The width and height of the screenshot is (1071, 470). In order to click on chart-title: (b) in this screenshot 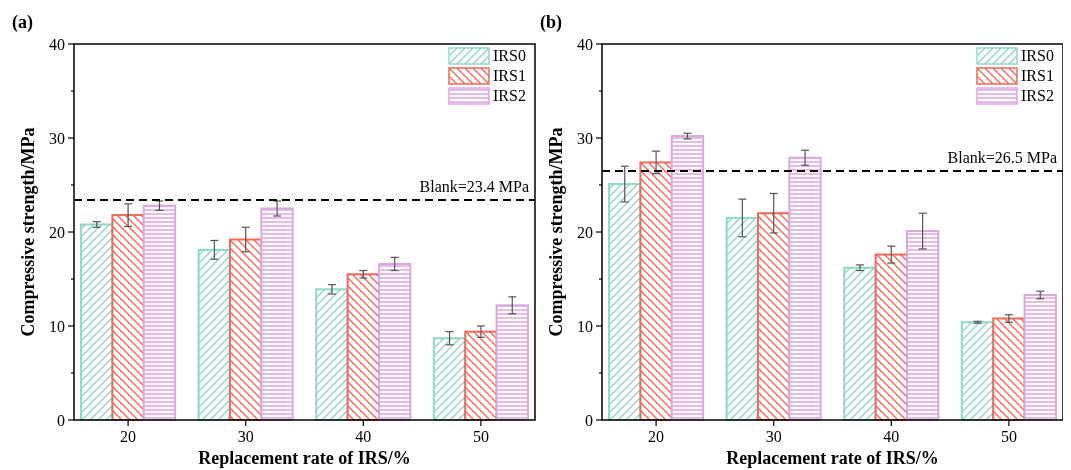, I will do `click(550, 22)`.